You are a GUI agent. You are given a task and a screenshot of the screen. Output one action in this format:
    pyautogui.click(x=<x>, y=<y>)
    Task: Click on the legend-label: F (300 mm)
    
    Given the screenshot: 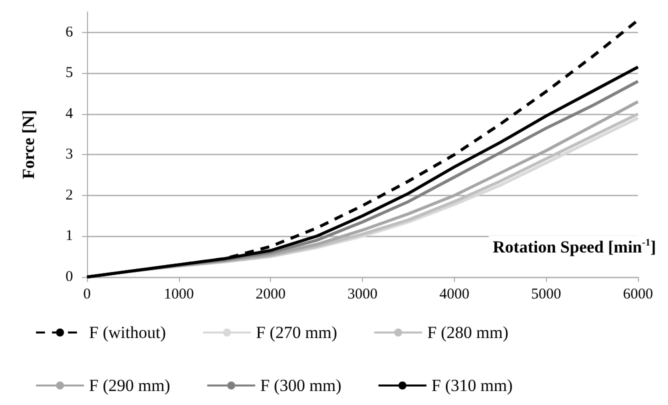 What is the action you would take?
    pyautogui.click(x=301, y=385)
    